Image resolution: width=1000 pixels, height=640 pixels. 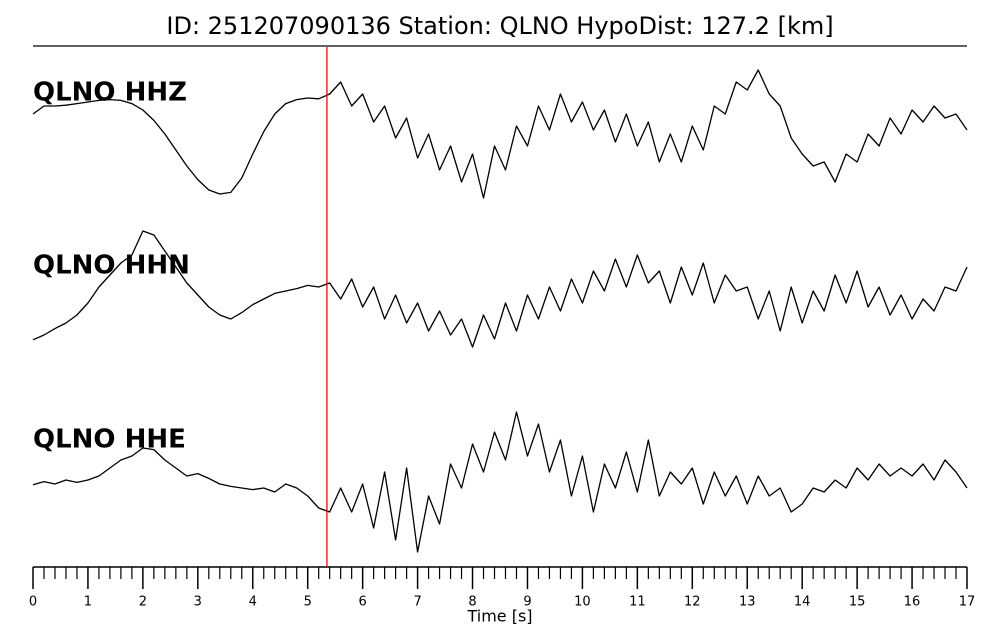 What do you see at coordinates (637, 602) in the screenshot?
I see `x-tick-label: 11` at bounding box center [637, 602].